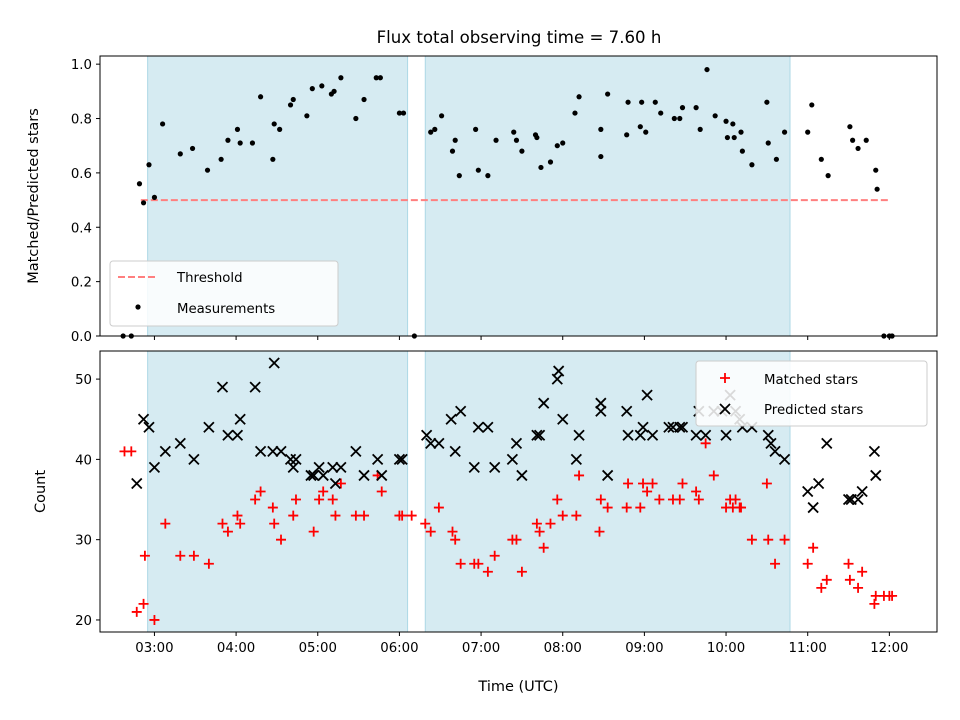 The image size is (960, 720). What do you see at coordinates (81, 228) in the screenshot?
I see `y-tick-label: 0.4` at bounding box center [81, 228].